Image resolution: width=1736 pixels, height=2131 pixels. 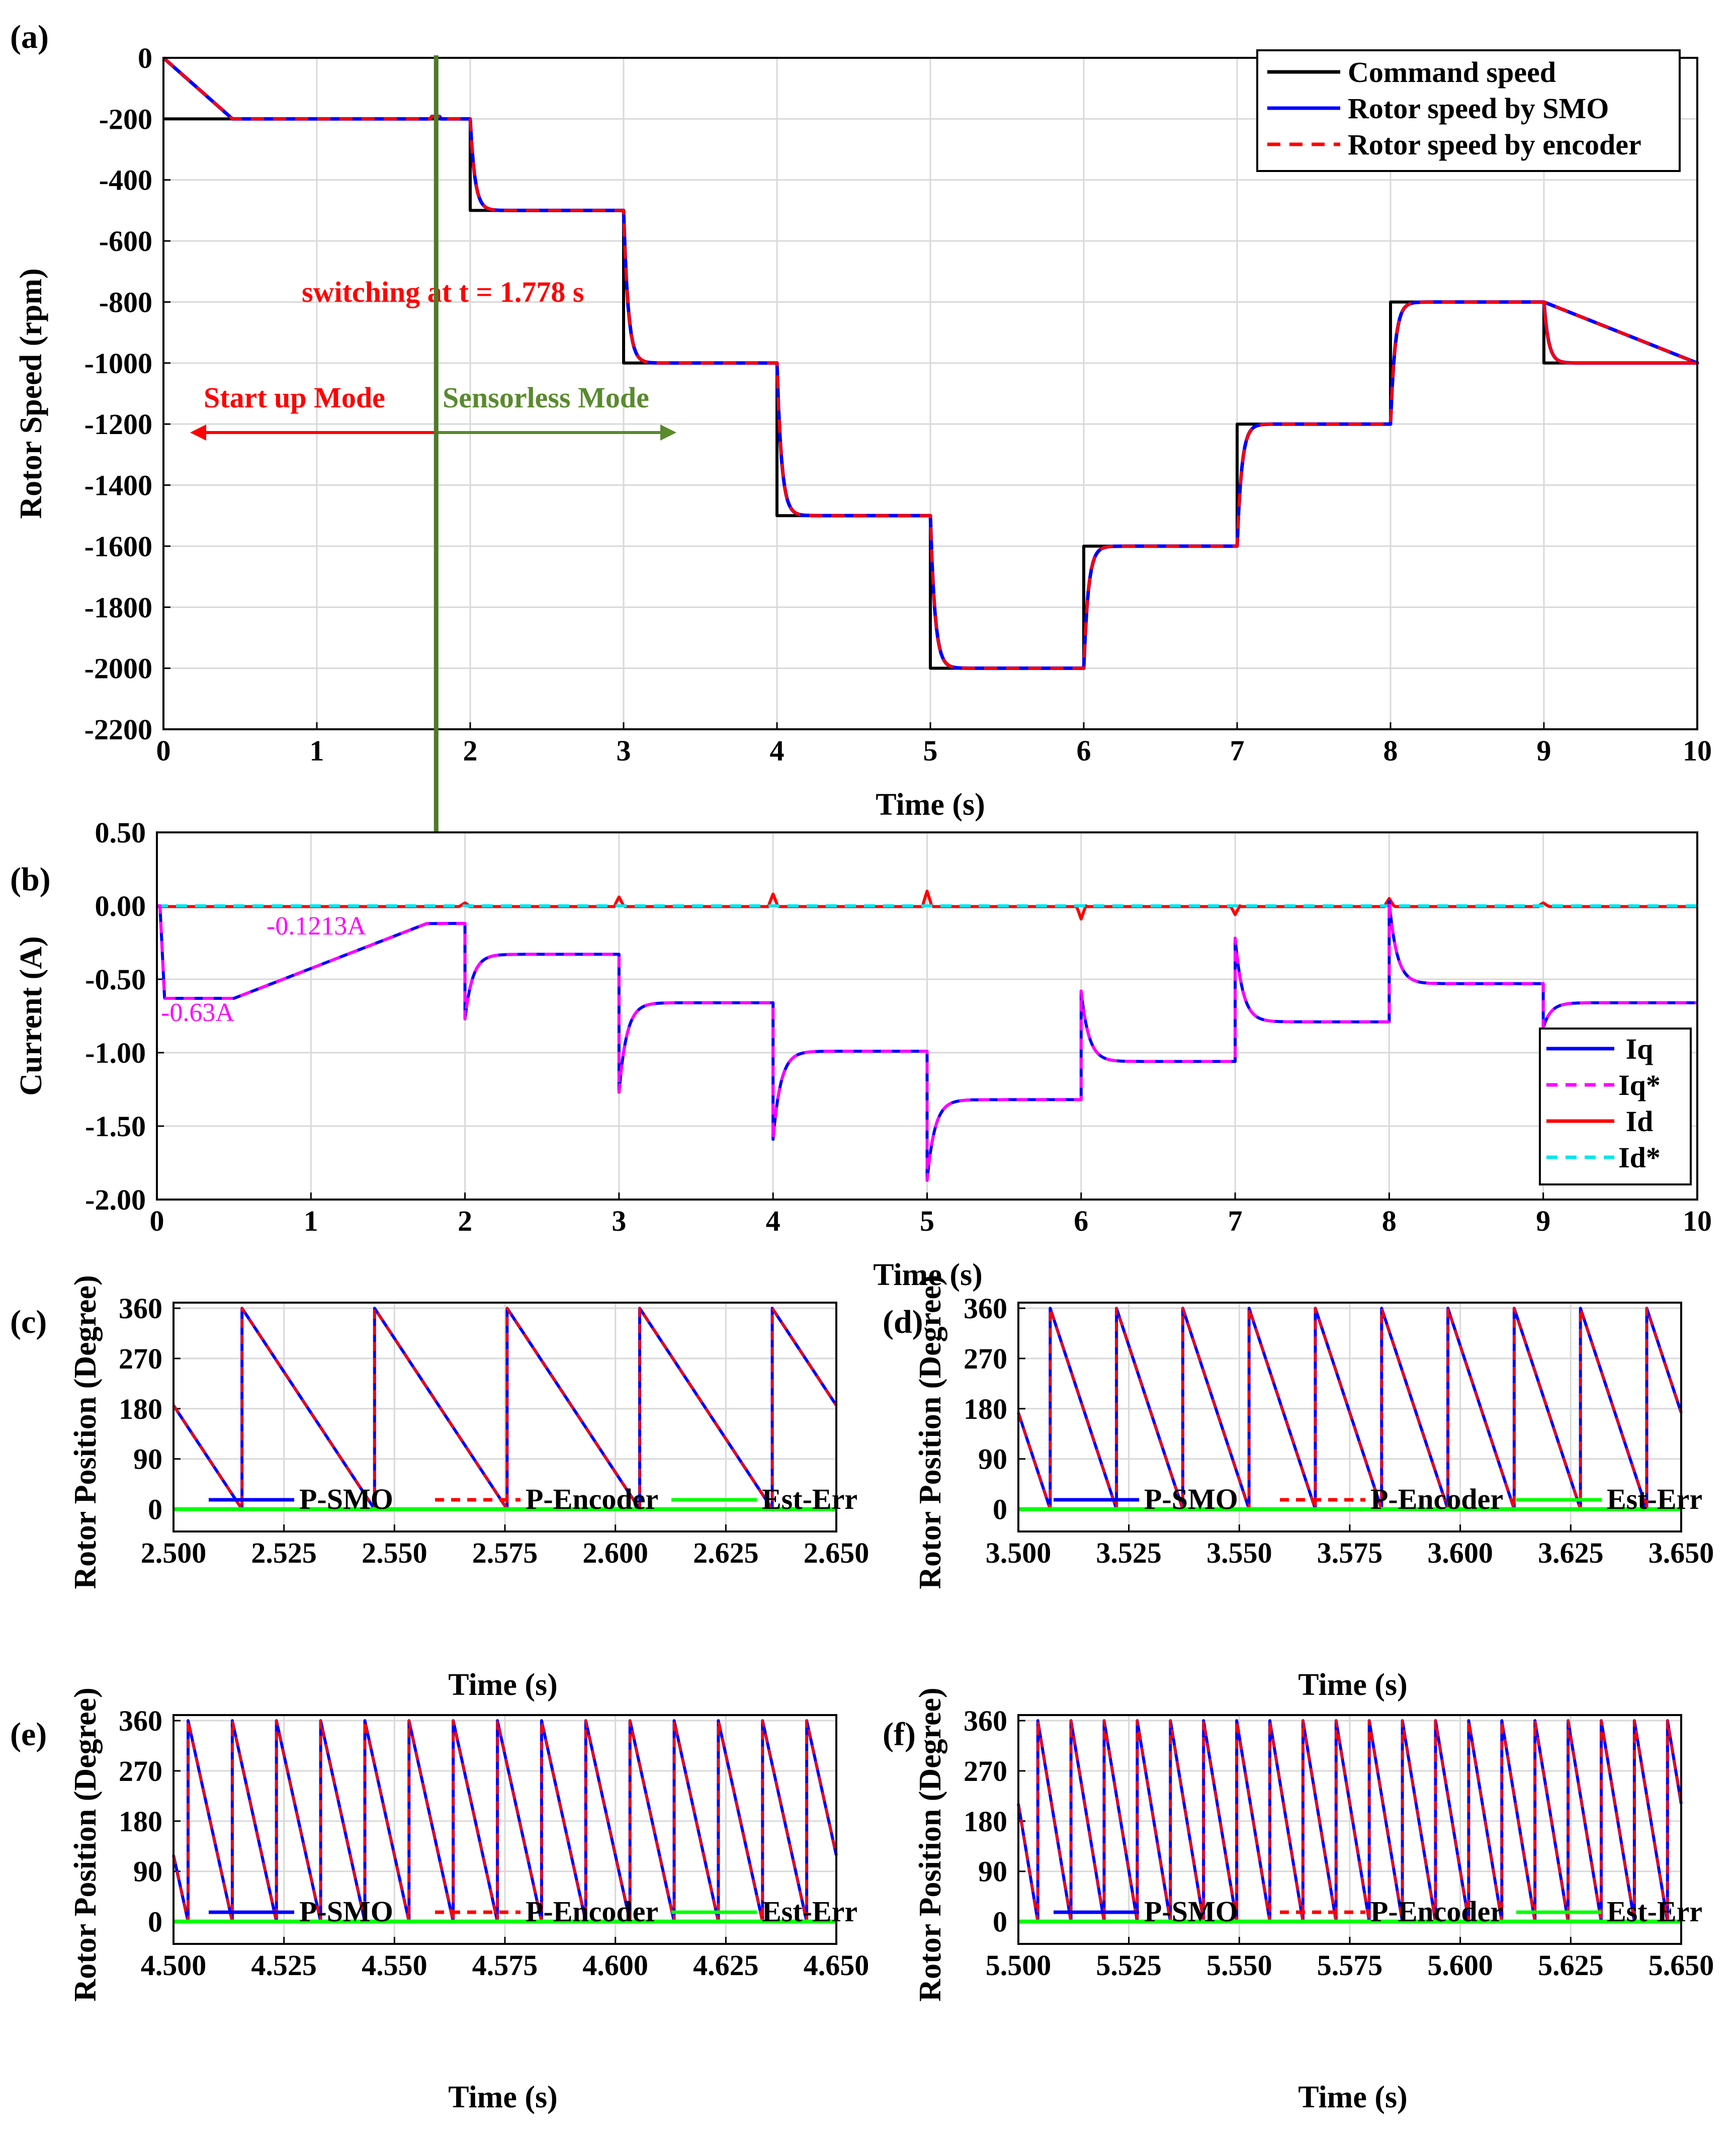 What do you see at coordinates (1698, 750) in the screenshot?
I see `x-tick-label: 10` at bounding box center [1698, 750].